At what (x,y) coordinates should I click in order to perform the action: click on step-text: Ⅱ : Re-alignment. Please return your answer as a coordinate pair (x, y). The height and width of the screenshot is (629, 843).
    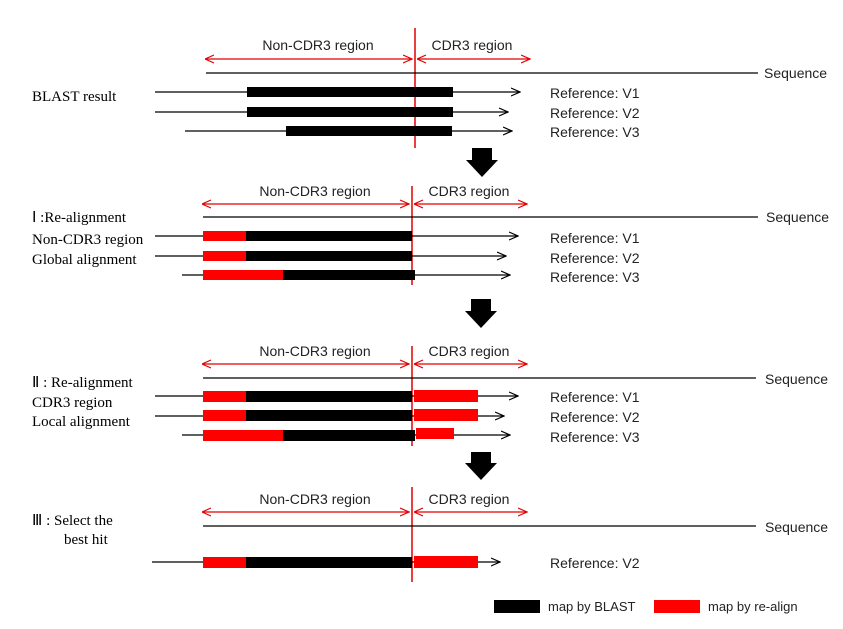
    Looking at the image, I should click on (83, 383).